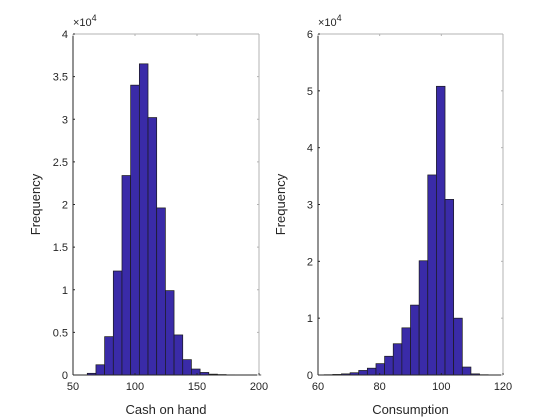 The width and height of the screenshot is (560, 420). What do you see at coordinates (380, 387) in the screenshot?
I see `x-tick-label: 80` at bounding box center [380, 387].